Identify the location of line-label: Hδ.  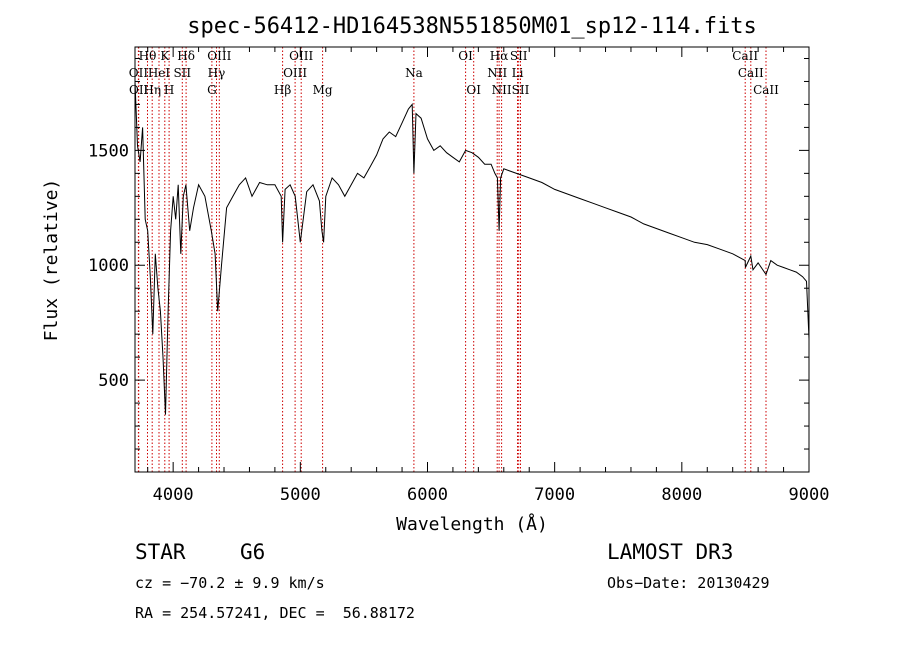
(186, 56).